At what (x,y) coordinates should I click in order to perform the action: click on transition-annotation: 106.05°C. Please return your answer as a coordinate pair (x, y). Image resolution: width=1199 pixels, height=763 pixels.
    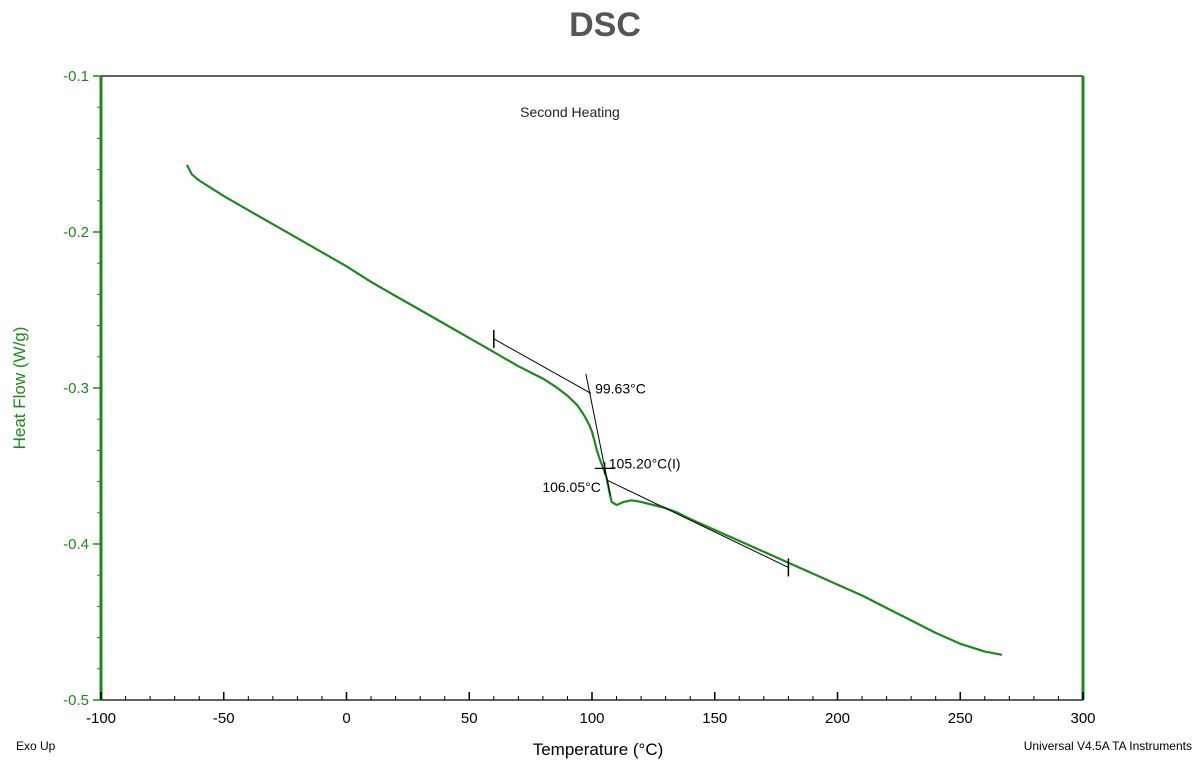
    Looking at the image, I should click on (571, 487).